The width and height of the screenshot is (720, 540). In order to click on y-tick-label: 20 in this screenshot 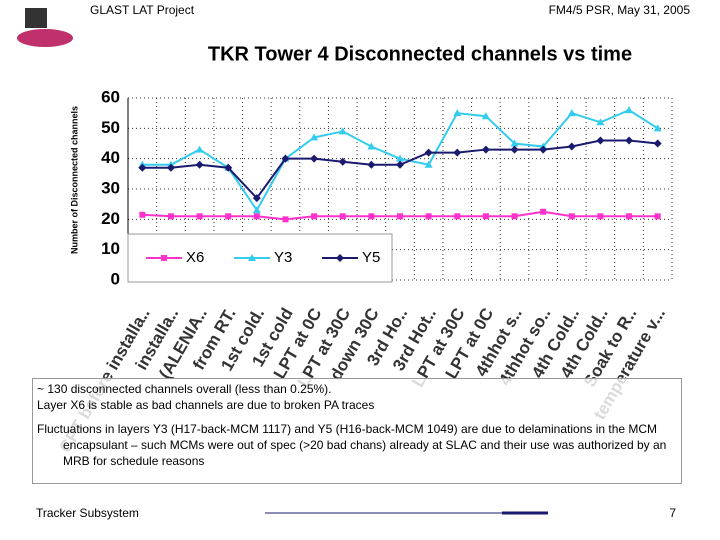, I will do `click(110, 218)`.